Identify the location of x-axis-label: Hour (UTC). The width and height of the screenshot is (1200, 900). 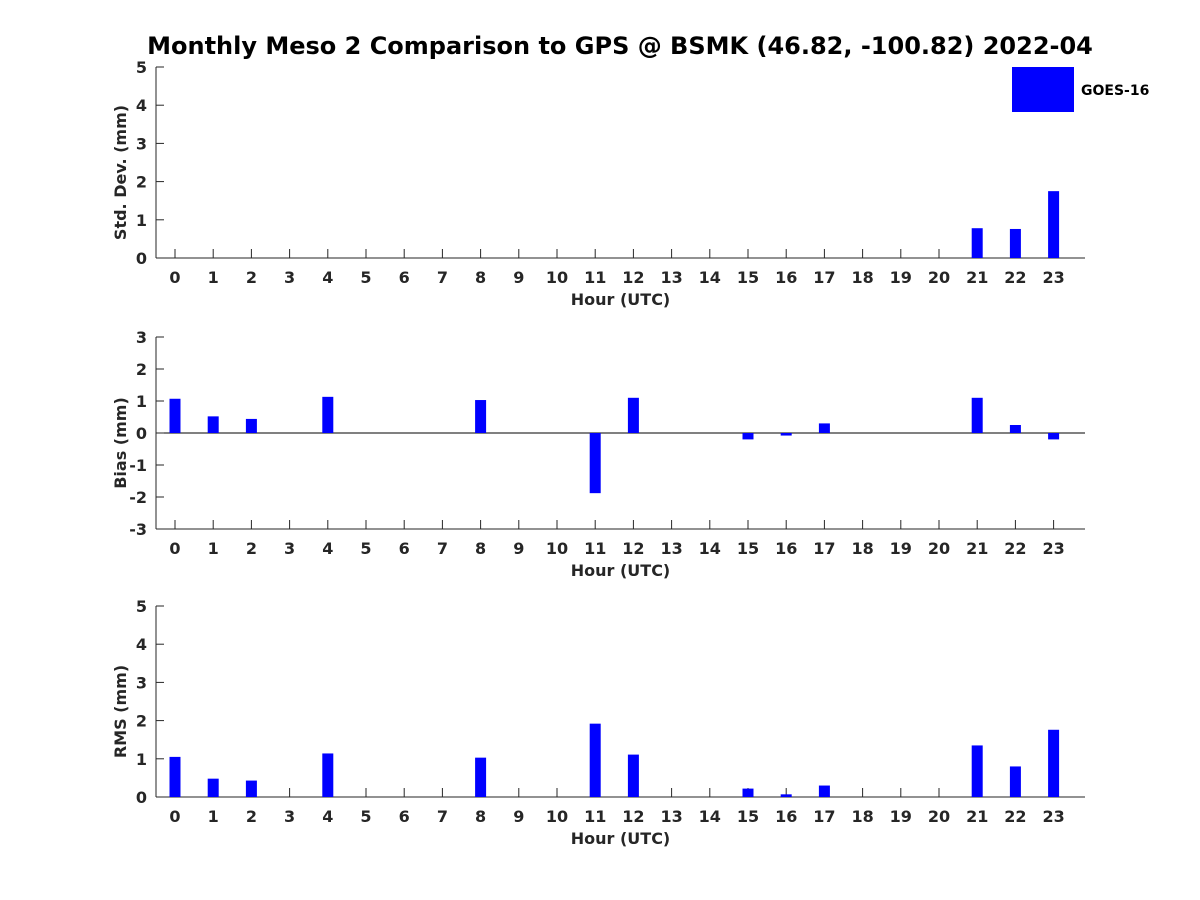
(621, 570).